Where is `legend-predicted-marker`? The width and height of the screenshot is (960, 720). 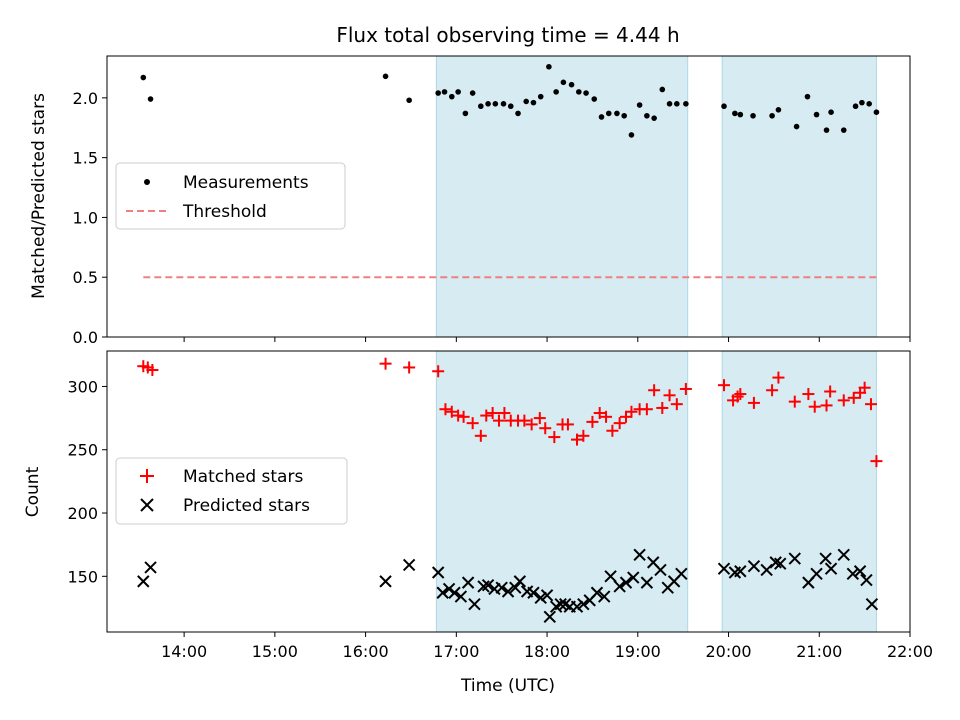 legend-predicted-marker is located at coordinates (147, 505).